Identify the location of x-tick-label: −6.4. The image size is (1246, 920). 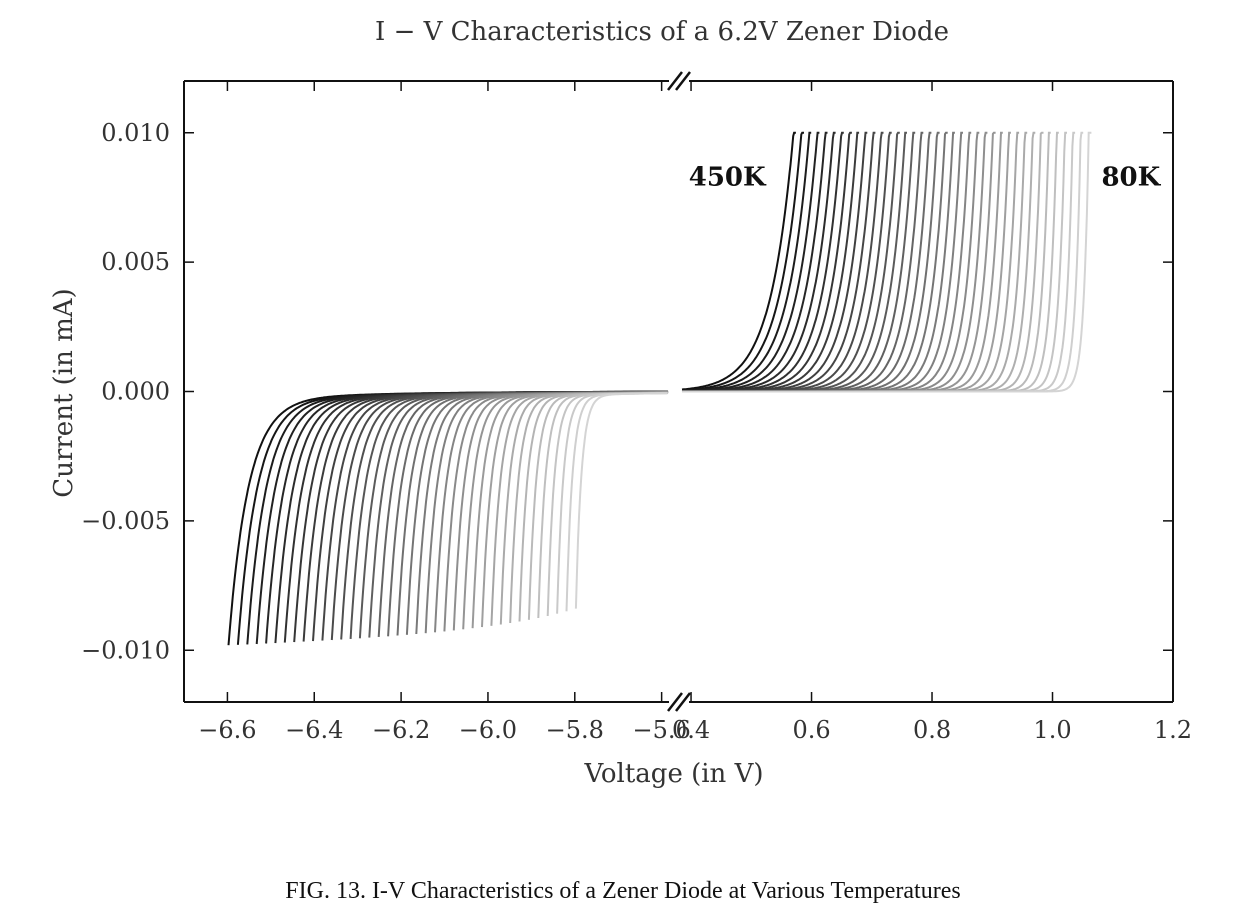
(314, 730).